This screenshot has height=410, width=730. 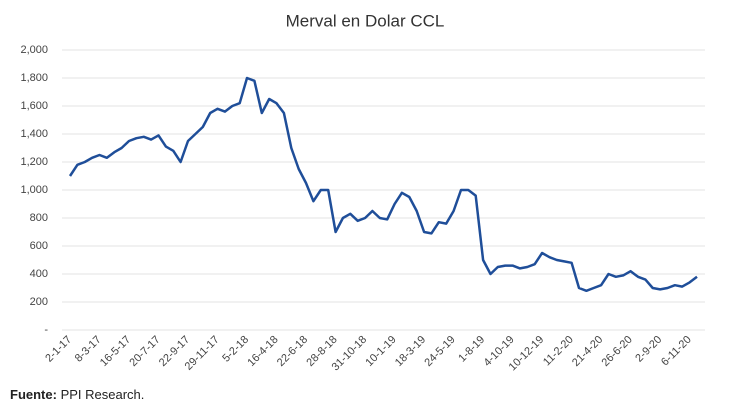 What do you see at coordinates (39, 246) in the screenshot?
I see `y-tick-label: 600` at bounding box center [39, 246].